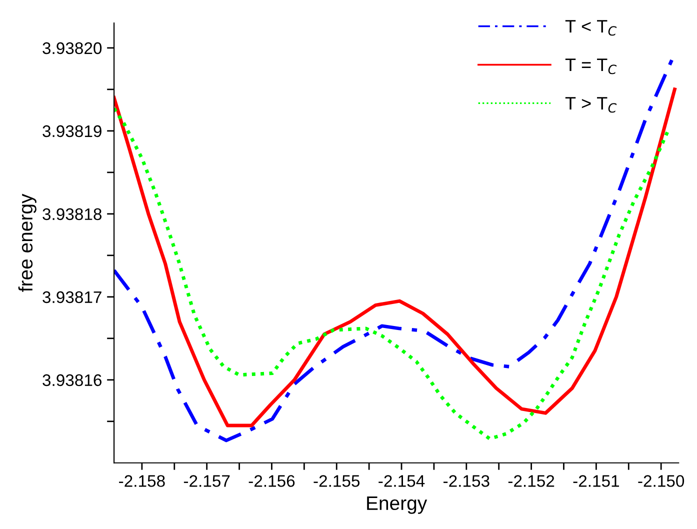  What do you see at coordinates (142, 481) in the screenshot?
I see `x-tick-label: -2.158` at bounding box center [142, 481].